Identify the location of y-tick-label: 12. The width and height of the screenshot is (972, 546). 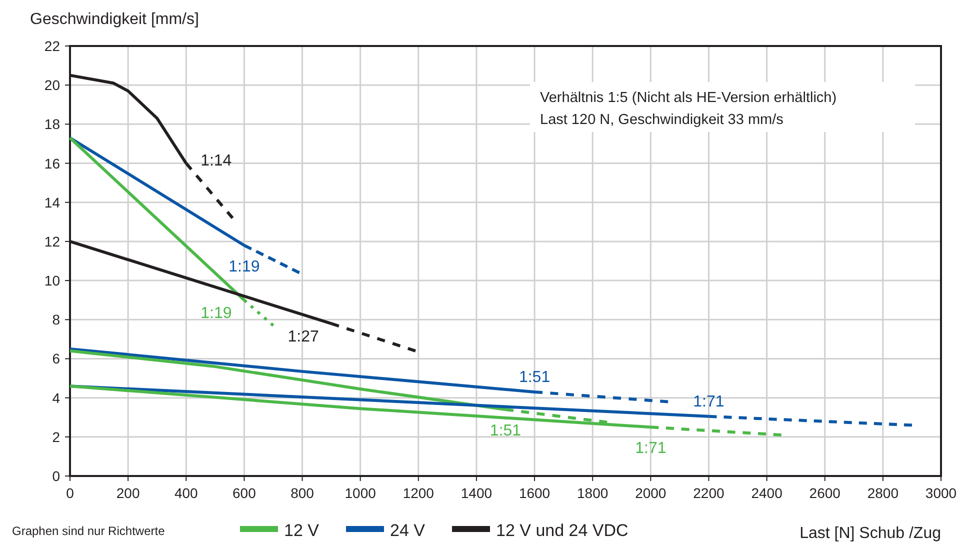
(52, 241).